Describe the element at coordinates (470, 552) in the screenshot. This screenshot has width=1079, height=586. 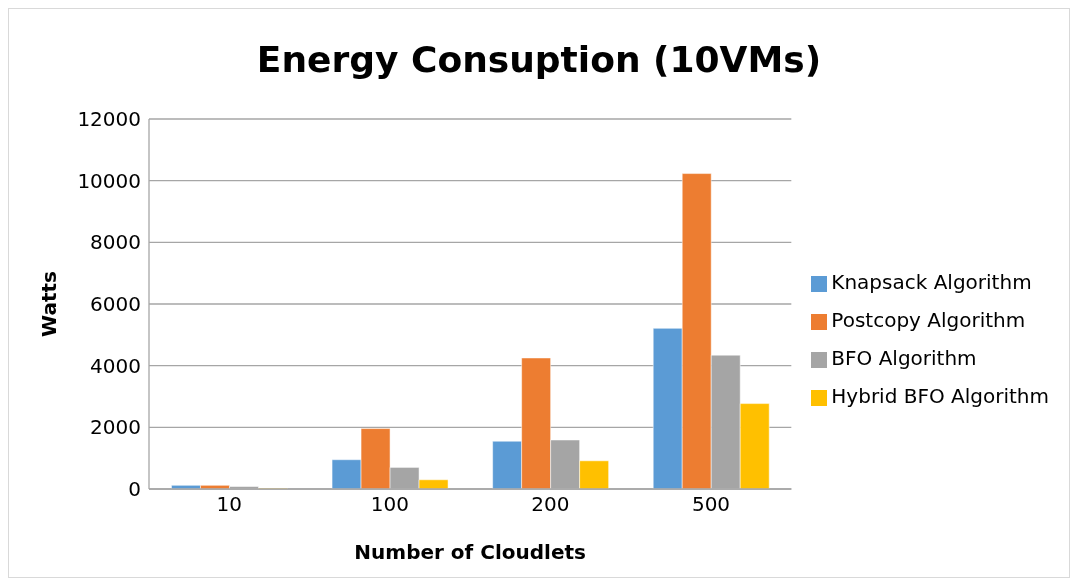
I see `x-axis-title: Number of Cloudlets` at that location.